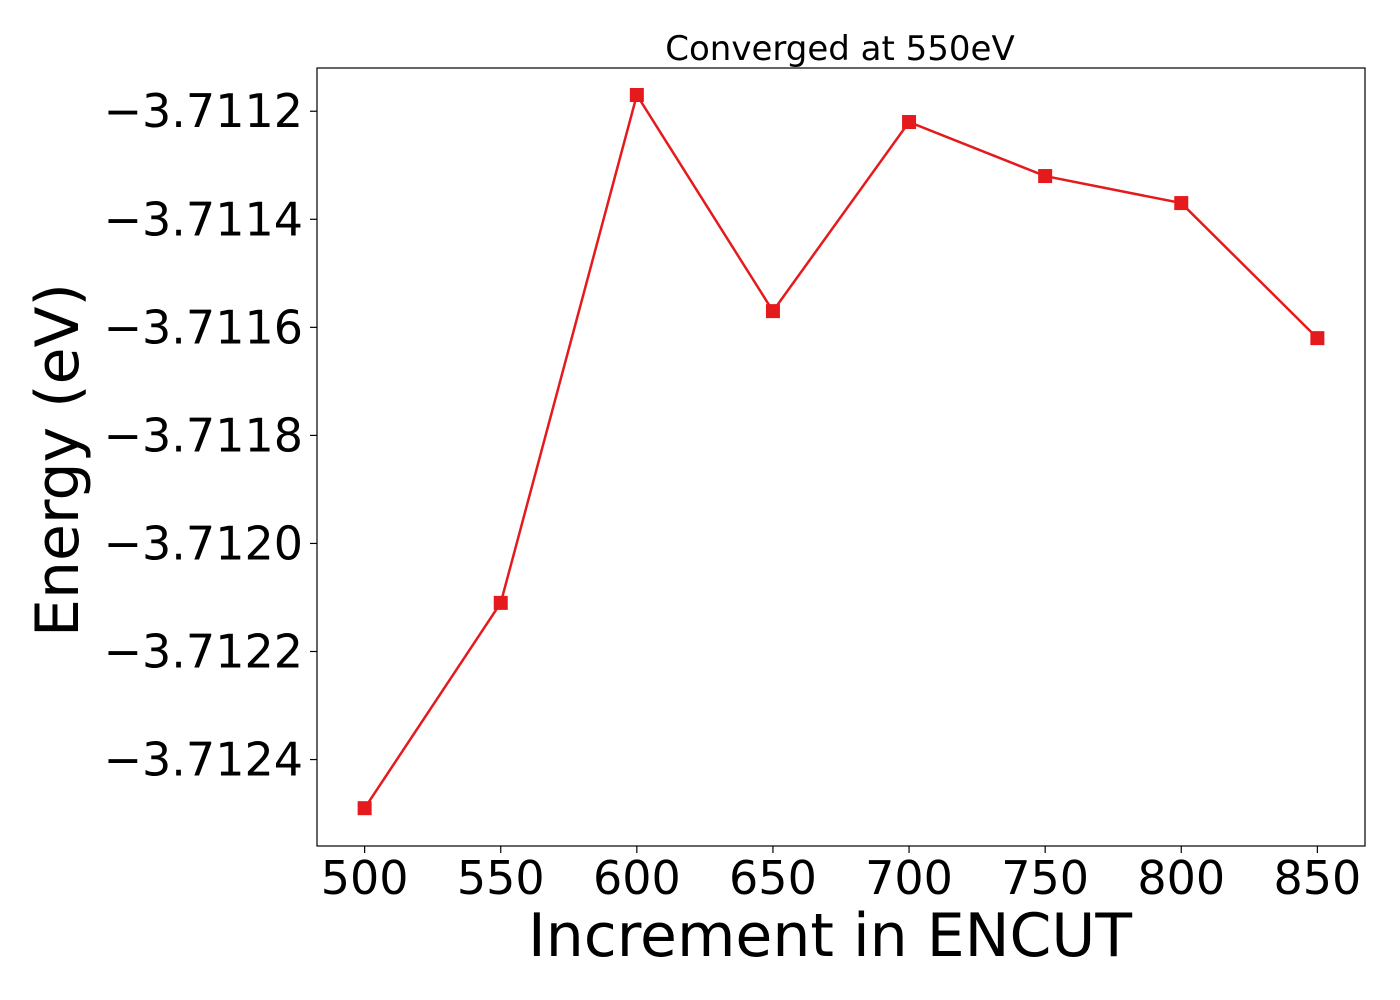  I want to click on y-tick-label: −3.7120, so click(204, 543).